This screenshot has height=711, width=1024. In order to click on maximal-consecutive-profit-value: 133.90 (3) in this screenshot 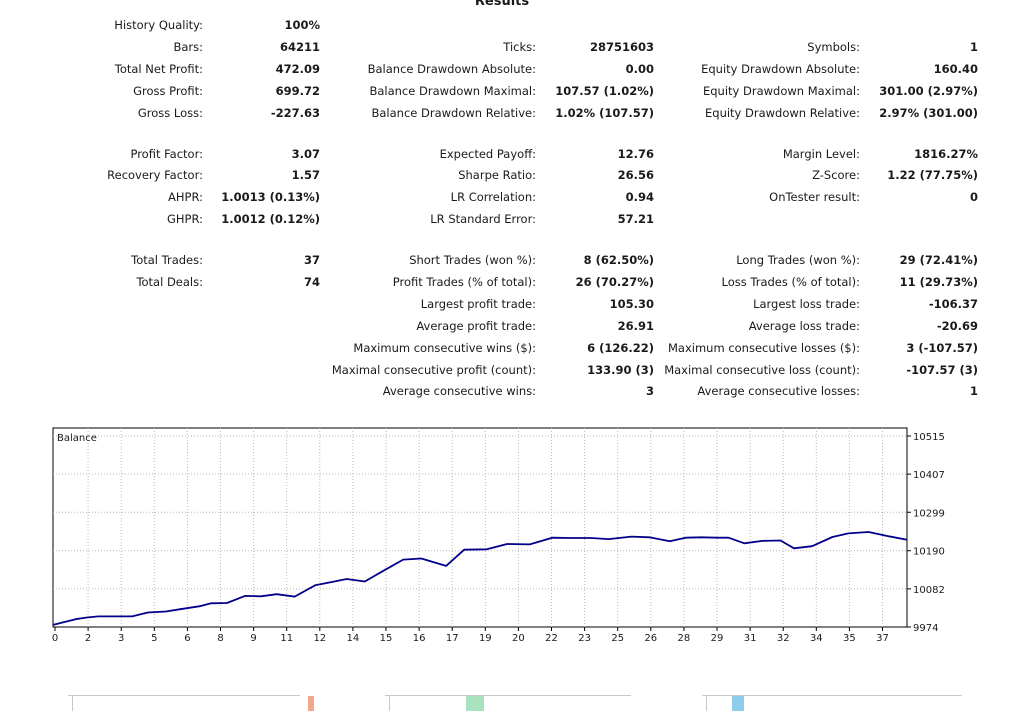, I will do `click(620, 370)`.